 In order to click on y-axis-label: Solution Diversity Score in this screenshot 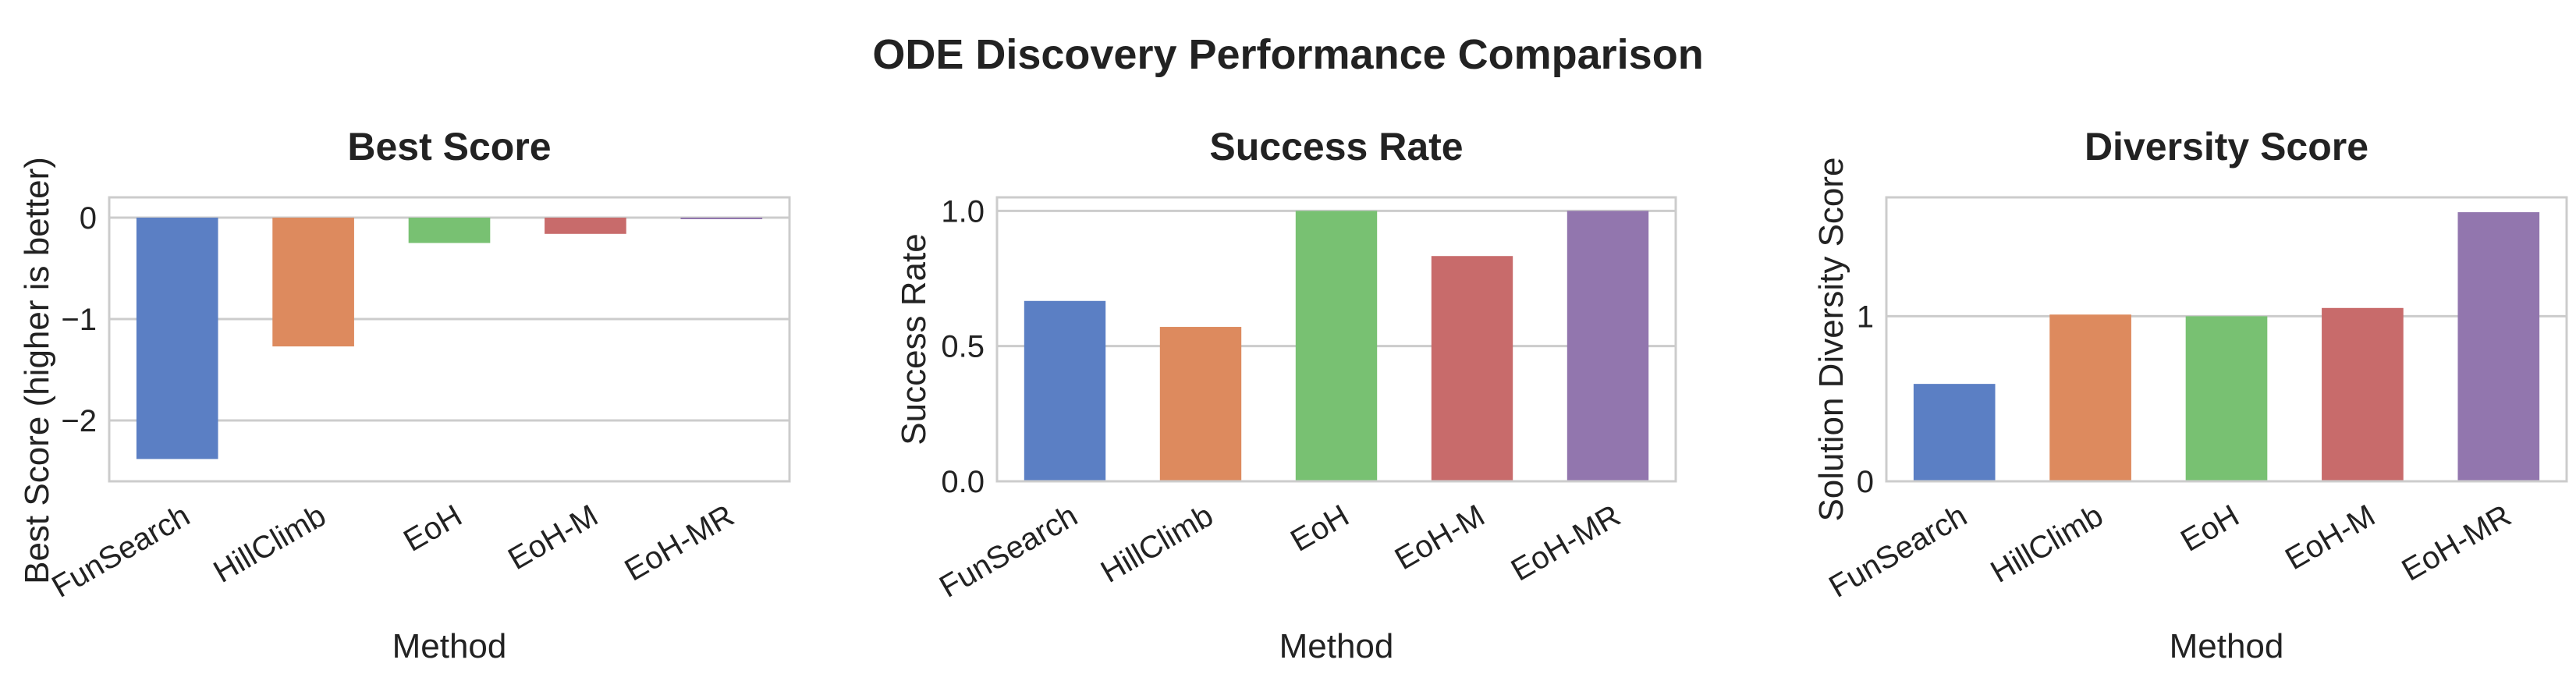, I will do `click(1831, 339)`.